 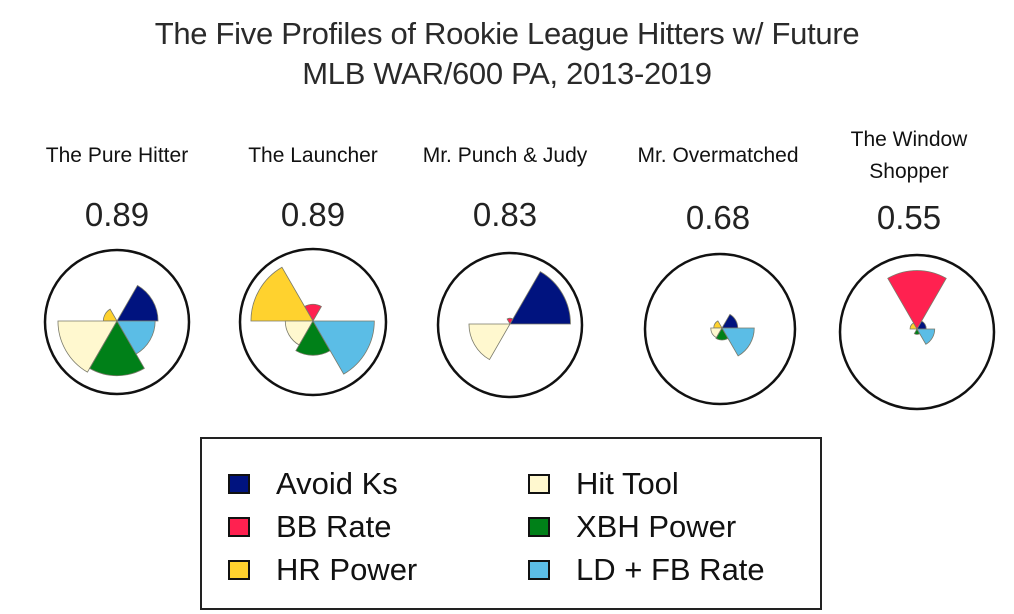 What do you see at coordinates (239, 527) in the screenshot?
I see `legend-swatch-bb-rate` at bounding box center [239, 527].